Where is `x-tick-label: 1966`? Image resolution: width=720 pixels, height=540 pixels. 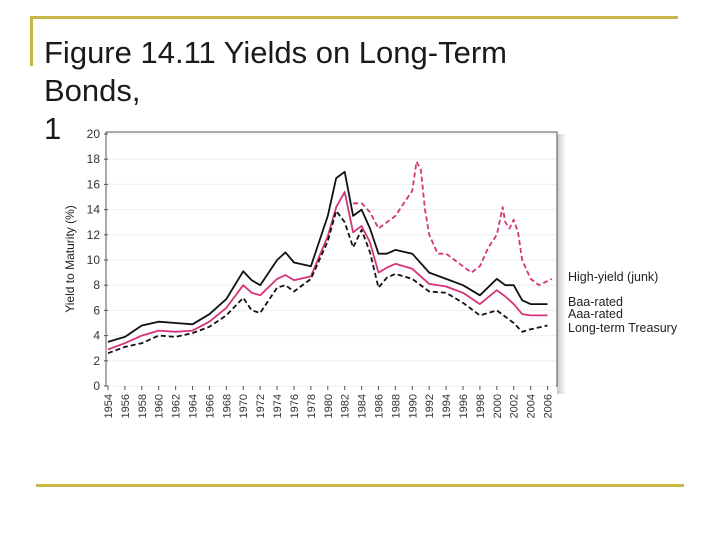 x-tick-label: 1966 is located at coordinates (210, 406).